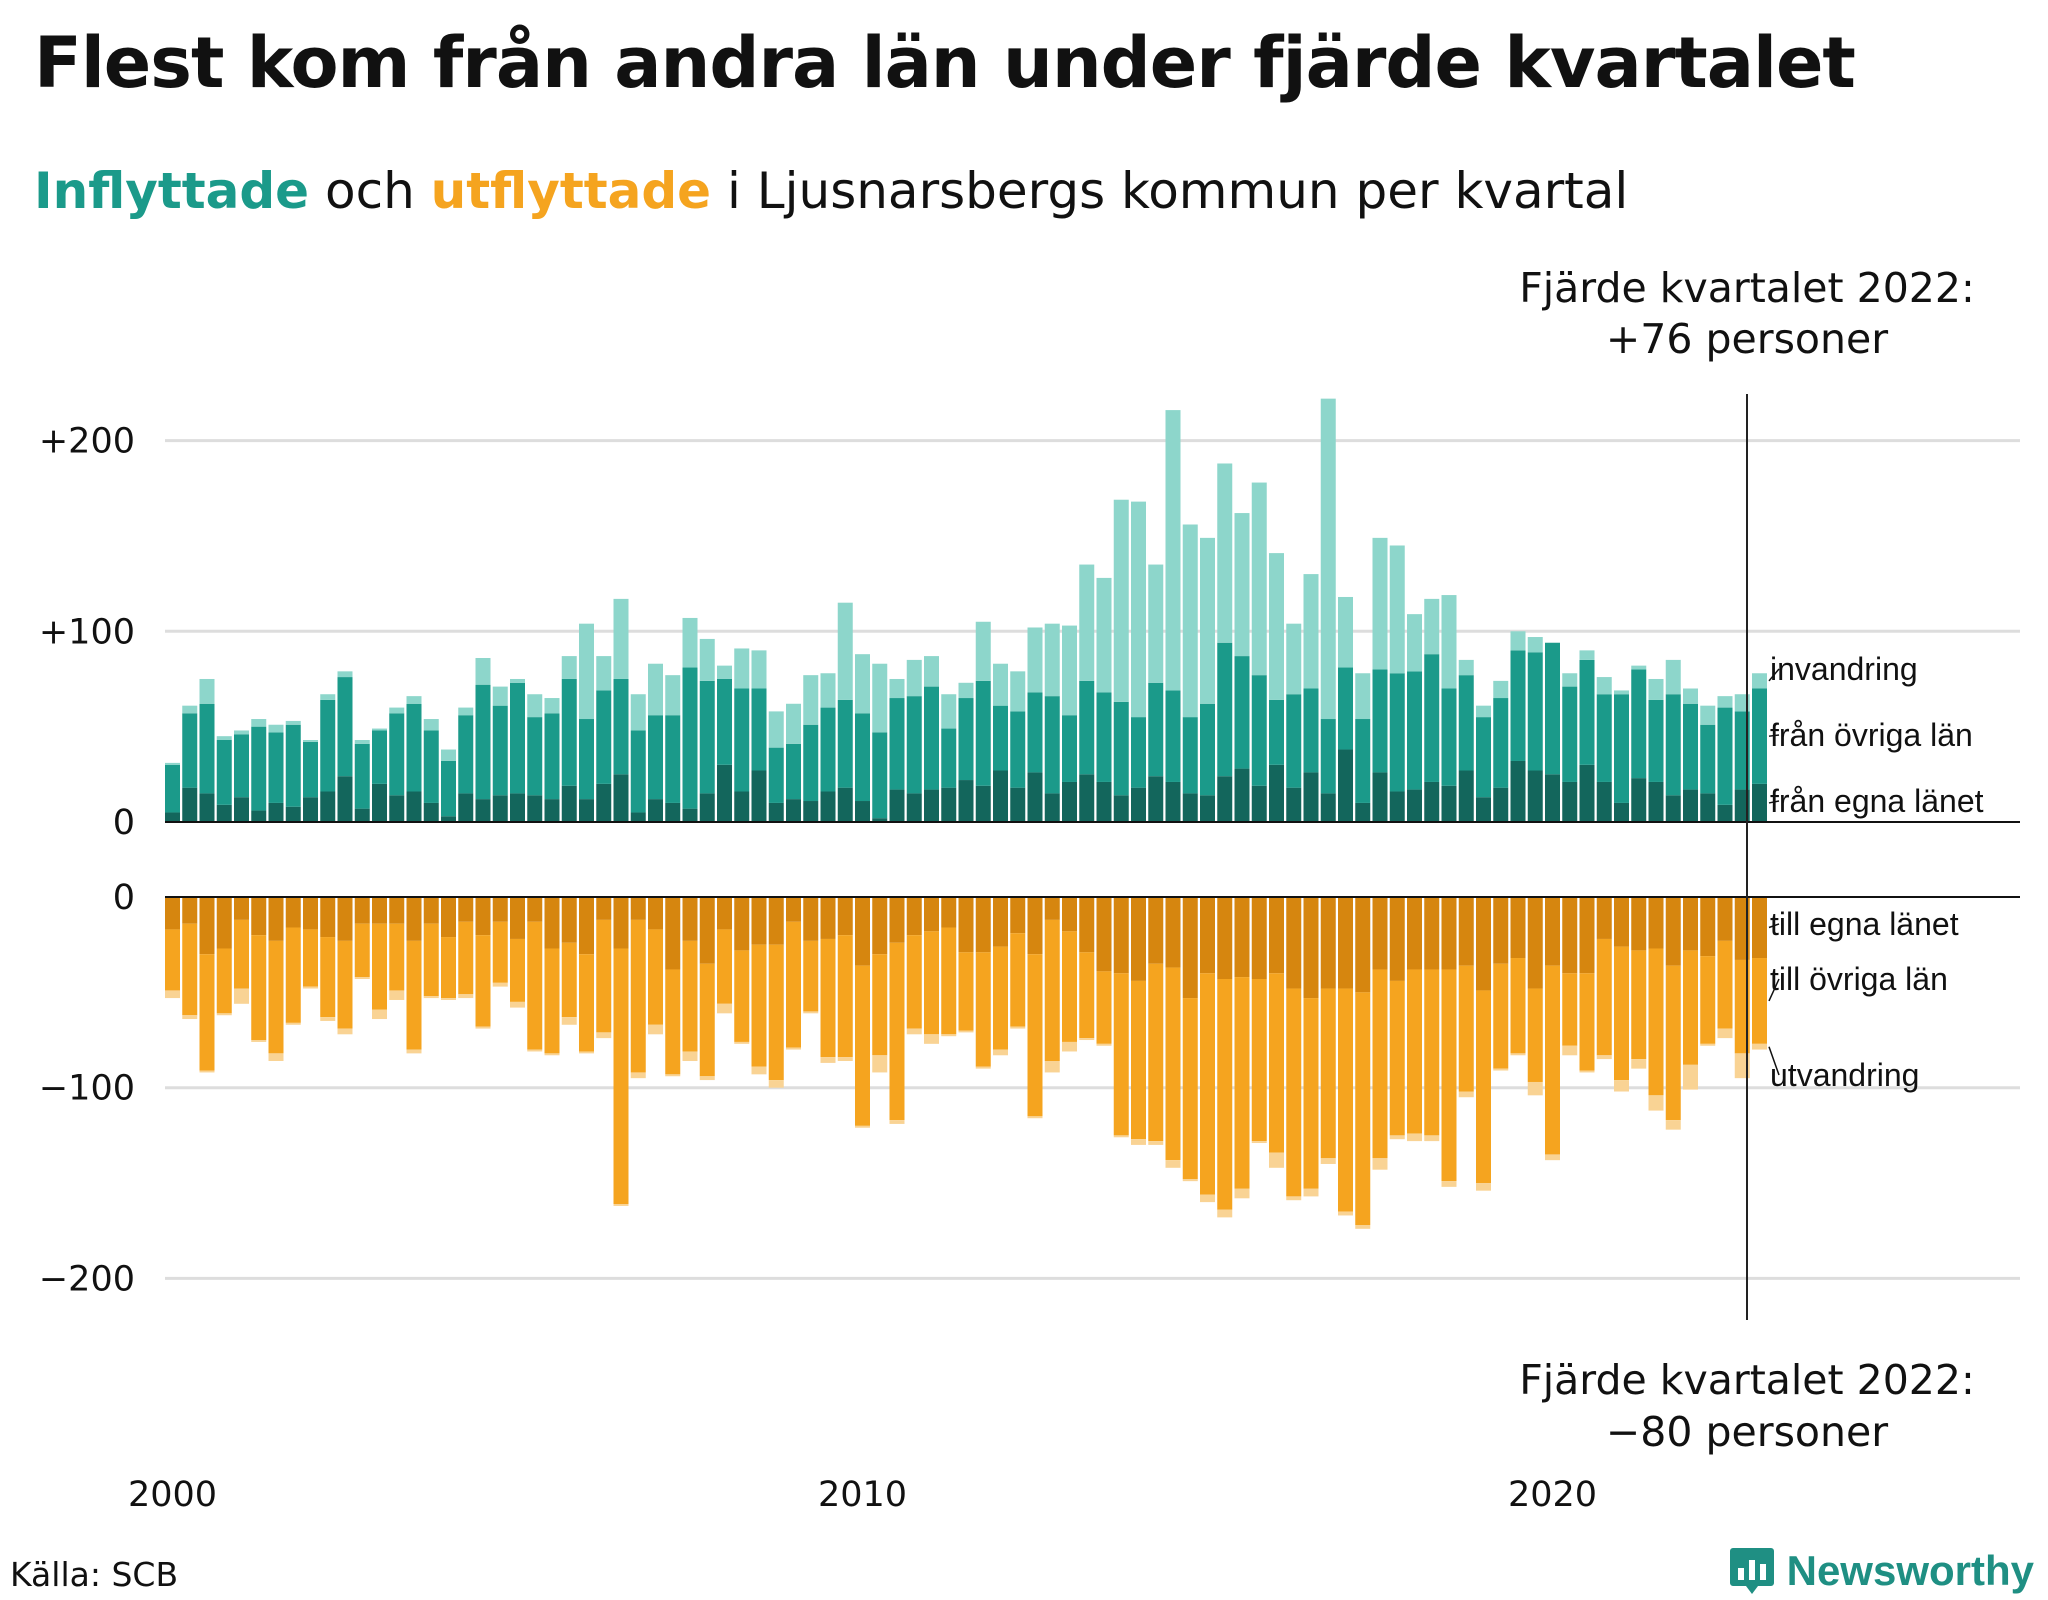 The height and width of the screenshot is (1600, 2048). Describe the element at coordinates (862, 1495) in the screenshot. I see `x-tick-labels: 2000 2010 2020` at that location.